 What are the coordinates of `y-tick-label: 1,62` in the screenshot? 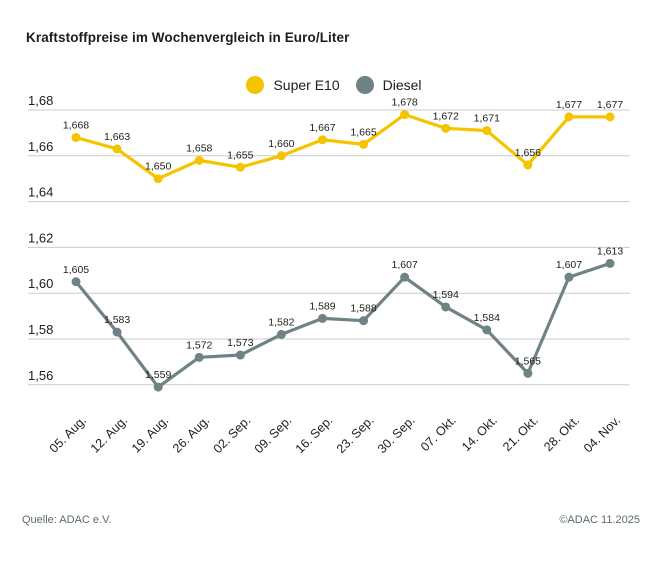 It's located at (40, 237).